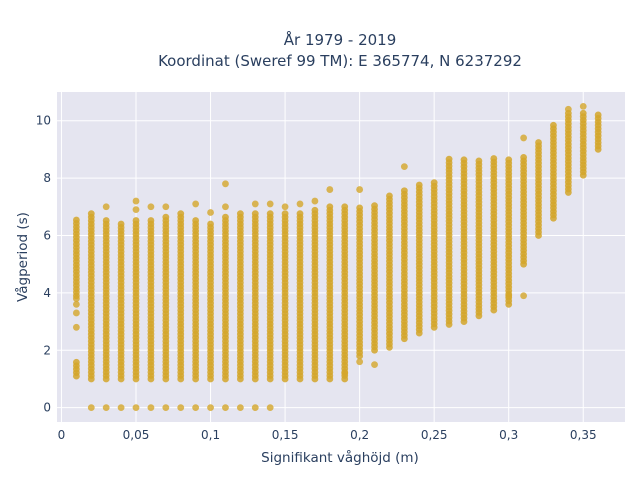 The height and width of the screenshot is (480, 640). Describe the element at coordinates (340, 457) in the screenshot. I see `x-axis-title: Signifikant våghöjd (m)` at that location.